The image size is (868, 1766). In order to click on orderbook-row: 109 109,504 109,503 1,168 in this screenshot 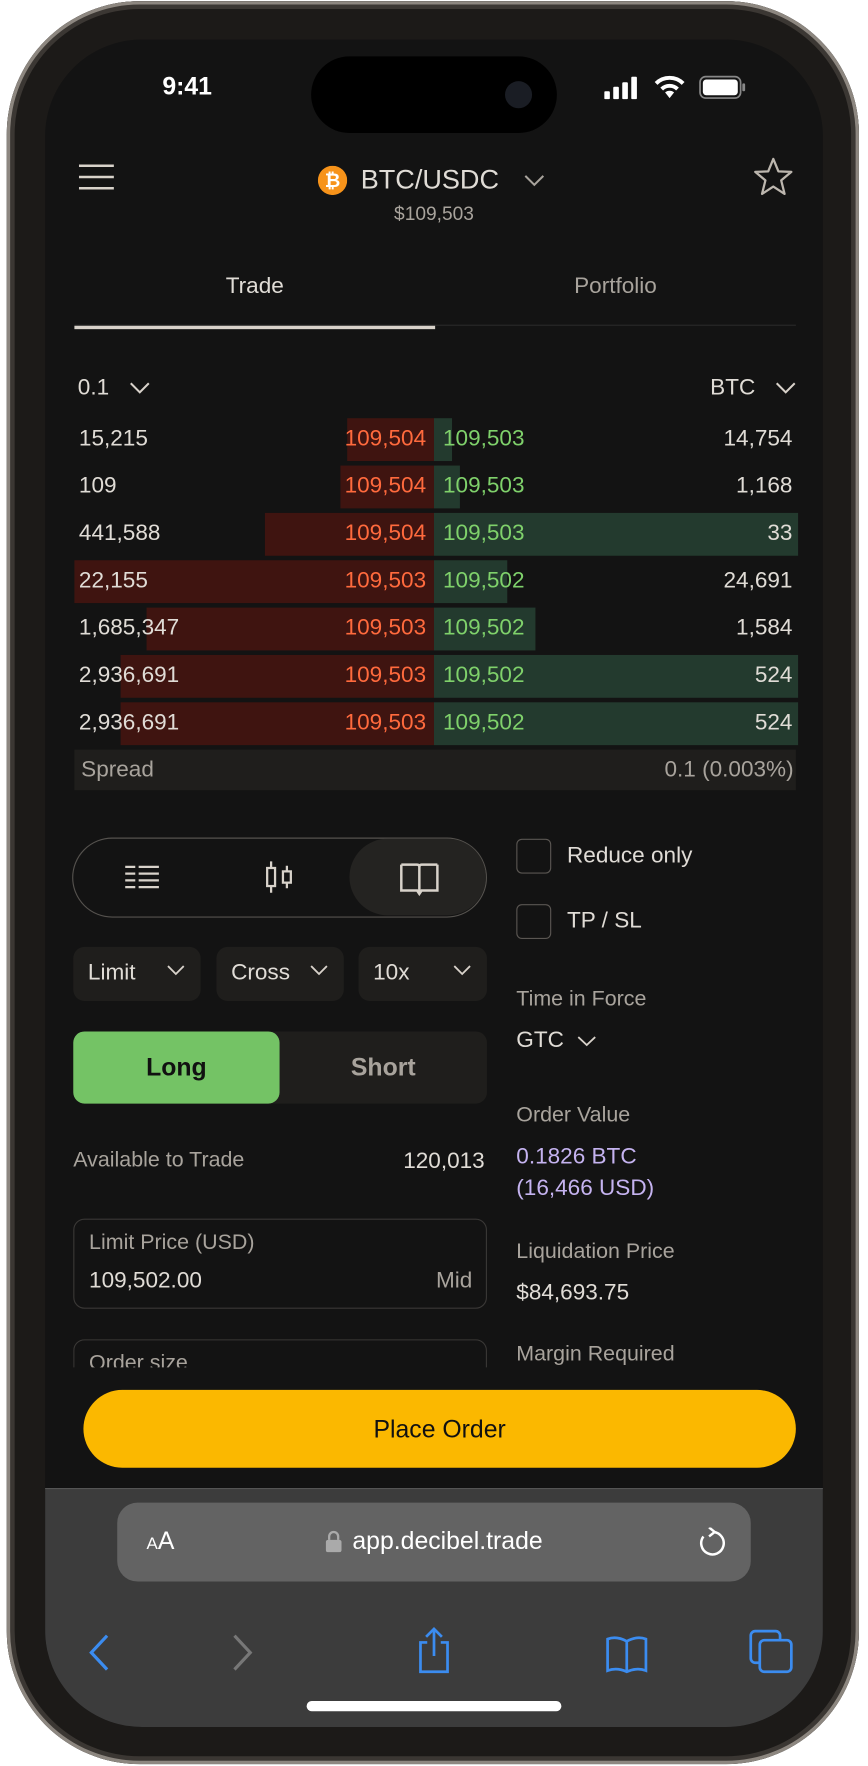, I will do `click(434, 487)`.